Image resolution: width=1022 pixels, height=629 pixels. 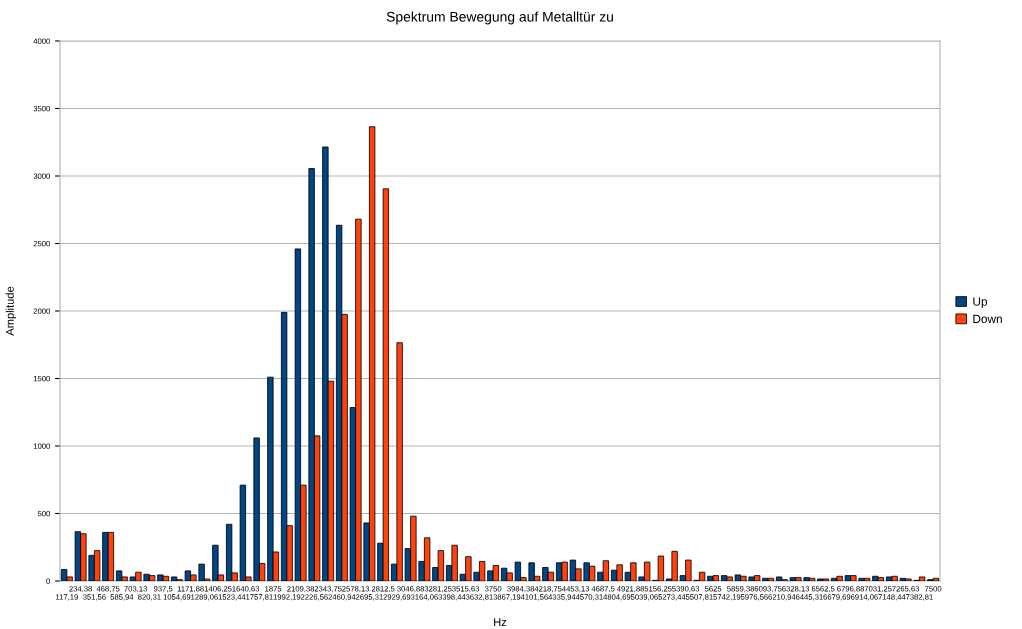 I want to click on chart-title: Spektrum Bewegung auf Metalltür zu, so click(x=499, y=18).